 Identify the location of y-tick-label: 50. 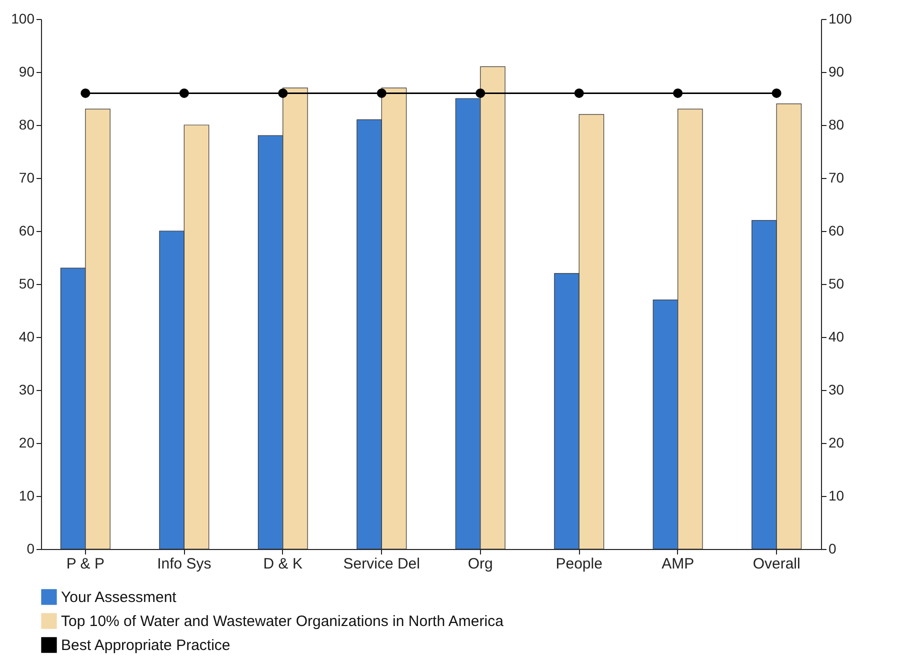
(26, 284).